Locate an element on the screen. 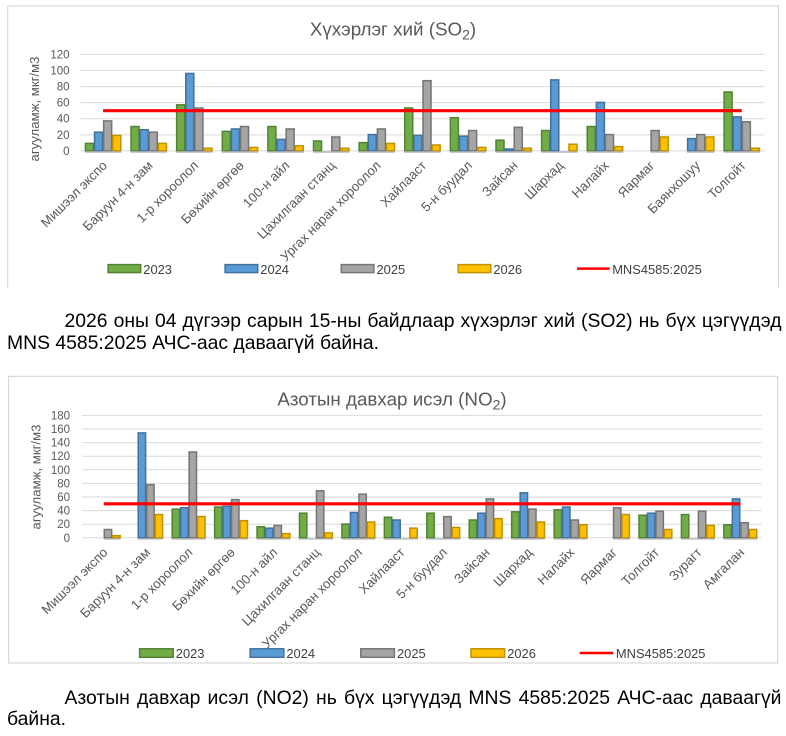 The width and height of the screenshot is (786, 736). svg-text: 140 is located at coordinates (60, 444).